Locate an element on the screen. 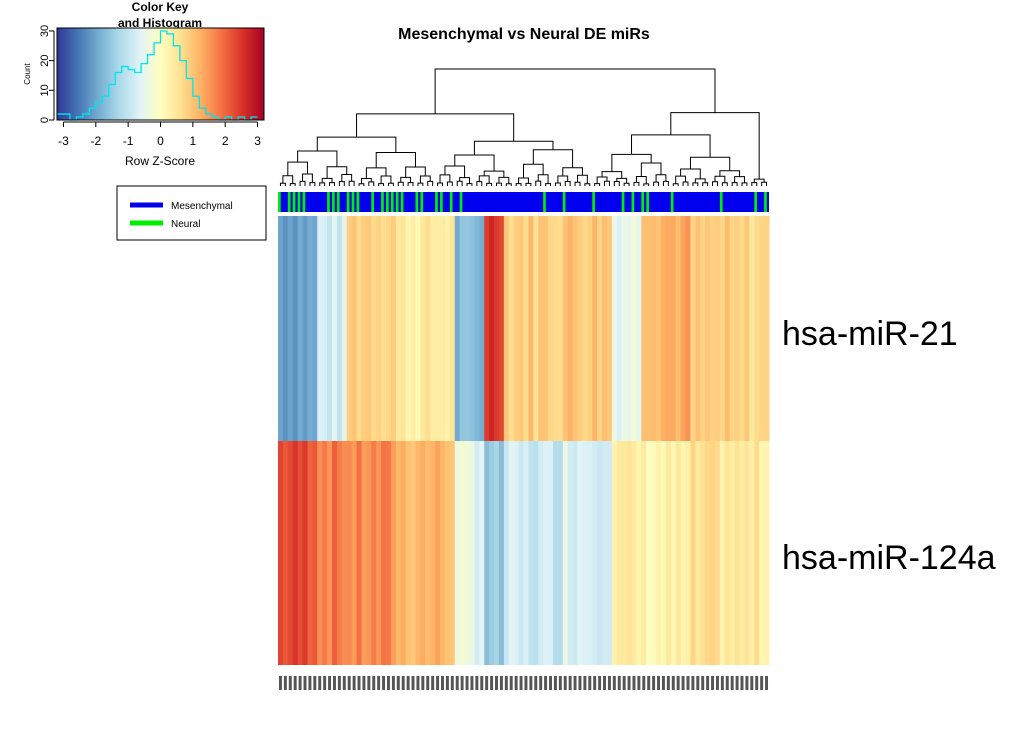 Image resolution: width=1023 pixels, height=730 pixels. color-key-y-tick-label: 20 is located at coordinates (45, 61).